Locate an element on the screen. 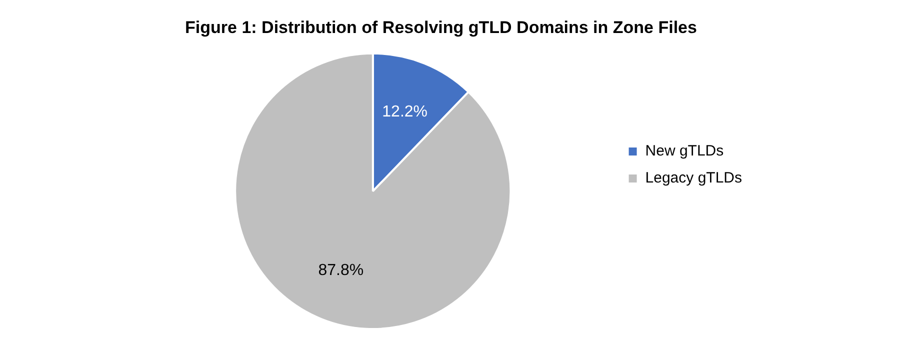 The width and height of the screenshot is (902, 350). data-label: 12.2% is located at coordinates (405, 111).